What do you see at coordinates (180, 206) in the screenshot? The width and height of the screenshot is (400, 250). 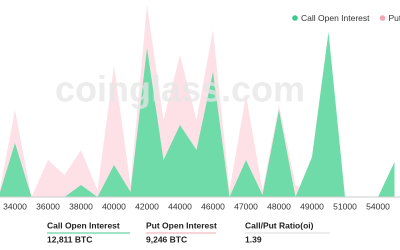 I see `x-tick-label: 44000` at bounding box center [180, 206].